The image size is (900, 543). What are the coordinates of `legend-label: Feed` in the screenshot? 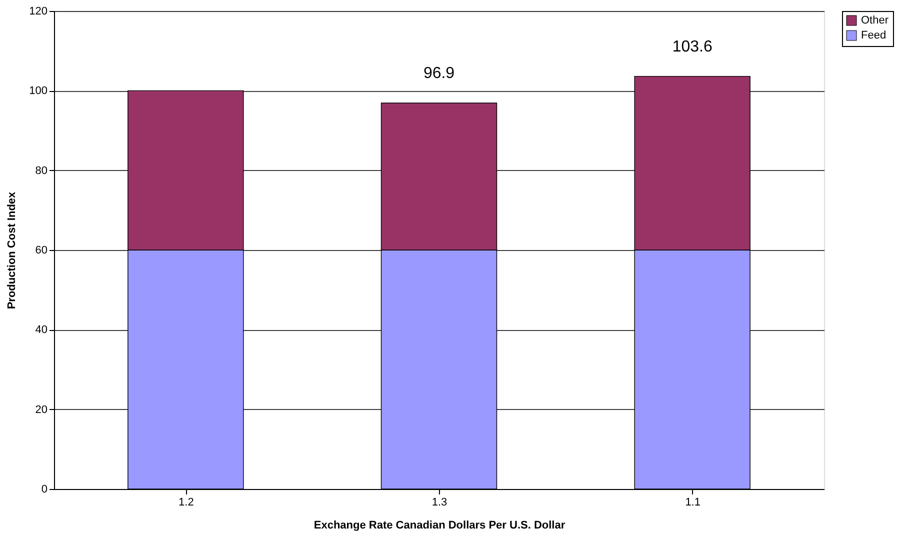 It's located at (873, 36).